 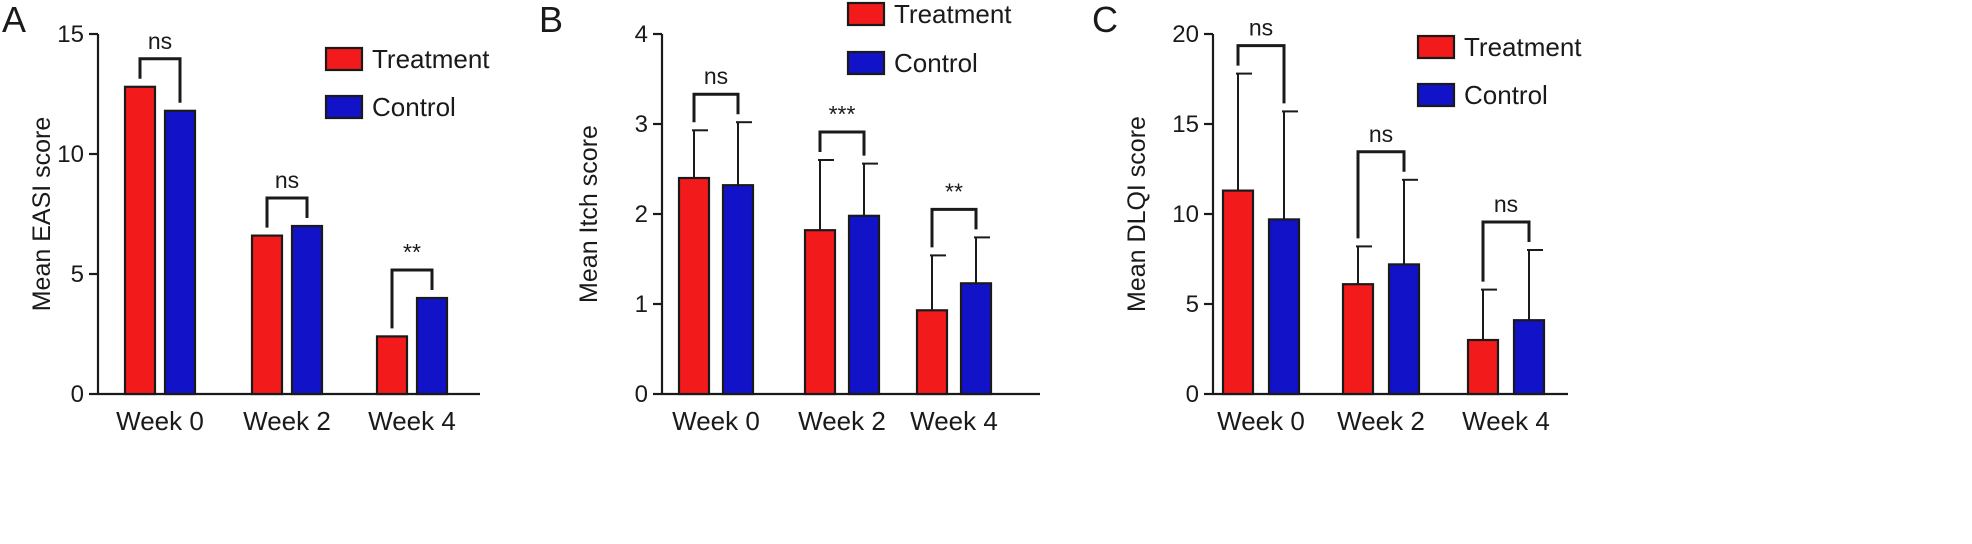 What do you see at coordinates (641, 304) in the screenshot?
I see `y-tick-label: 1` at bounding box center [641, 304].